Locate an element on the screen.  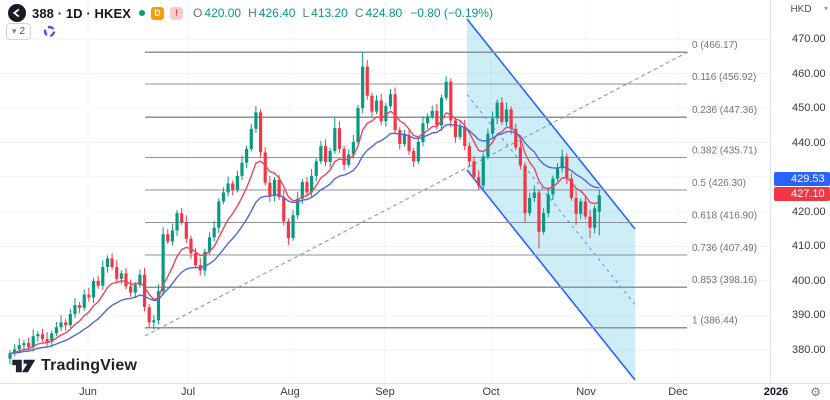
ohlc-value: 424.80 is located at coordinates (384, 13).